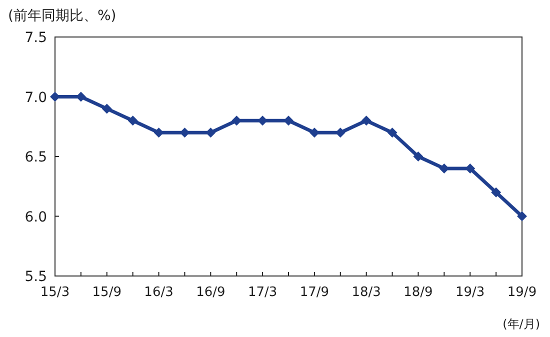 This screenshot has height=337, width=550. What do you see at coordinates (35, 158) in the screenshot?
I see `y-tick-label: 6.5` at bounding box center [35, 158].